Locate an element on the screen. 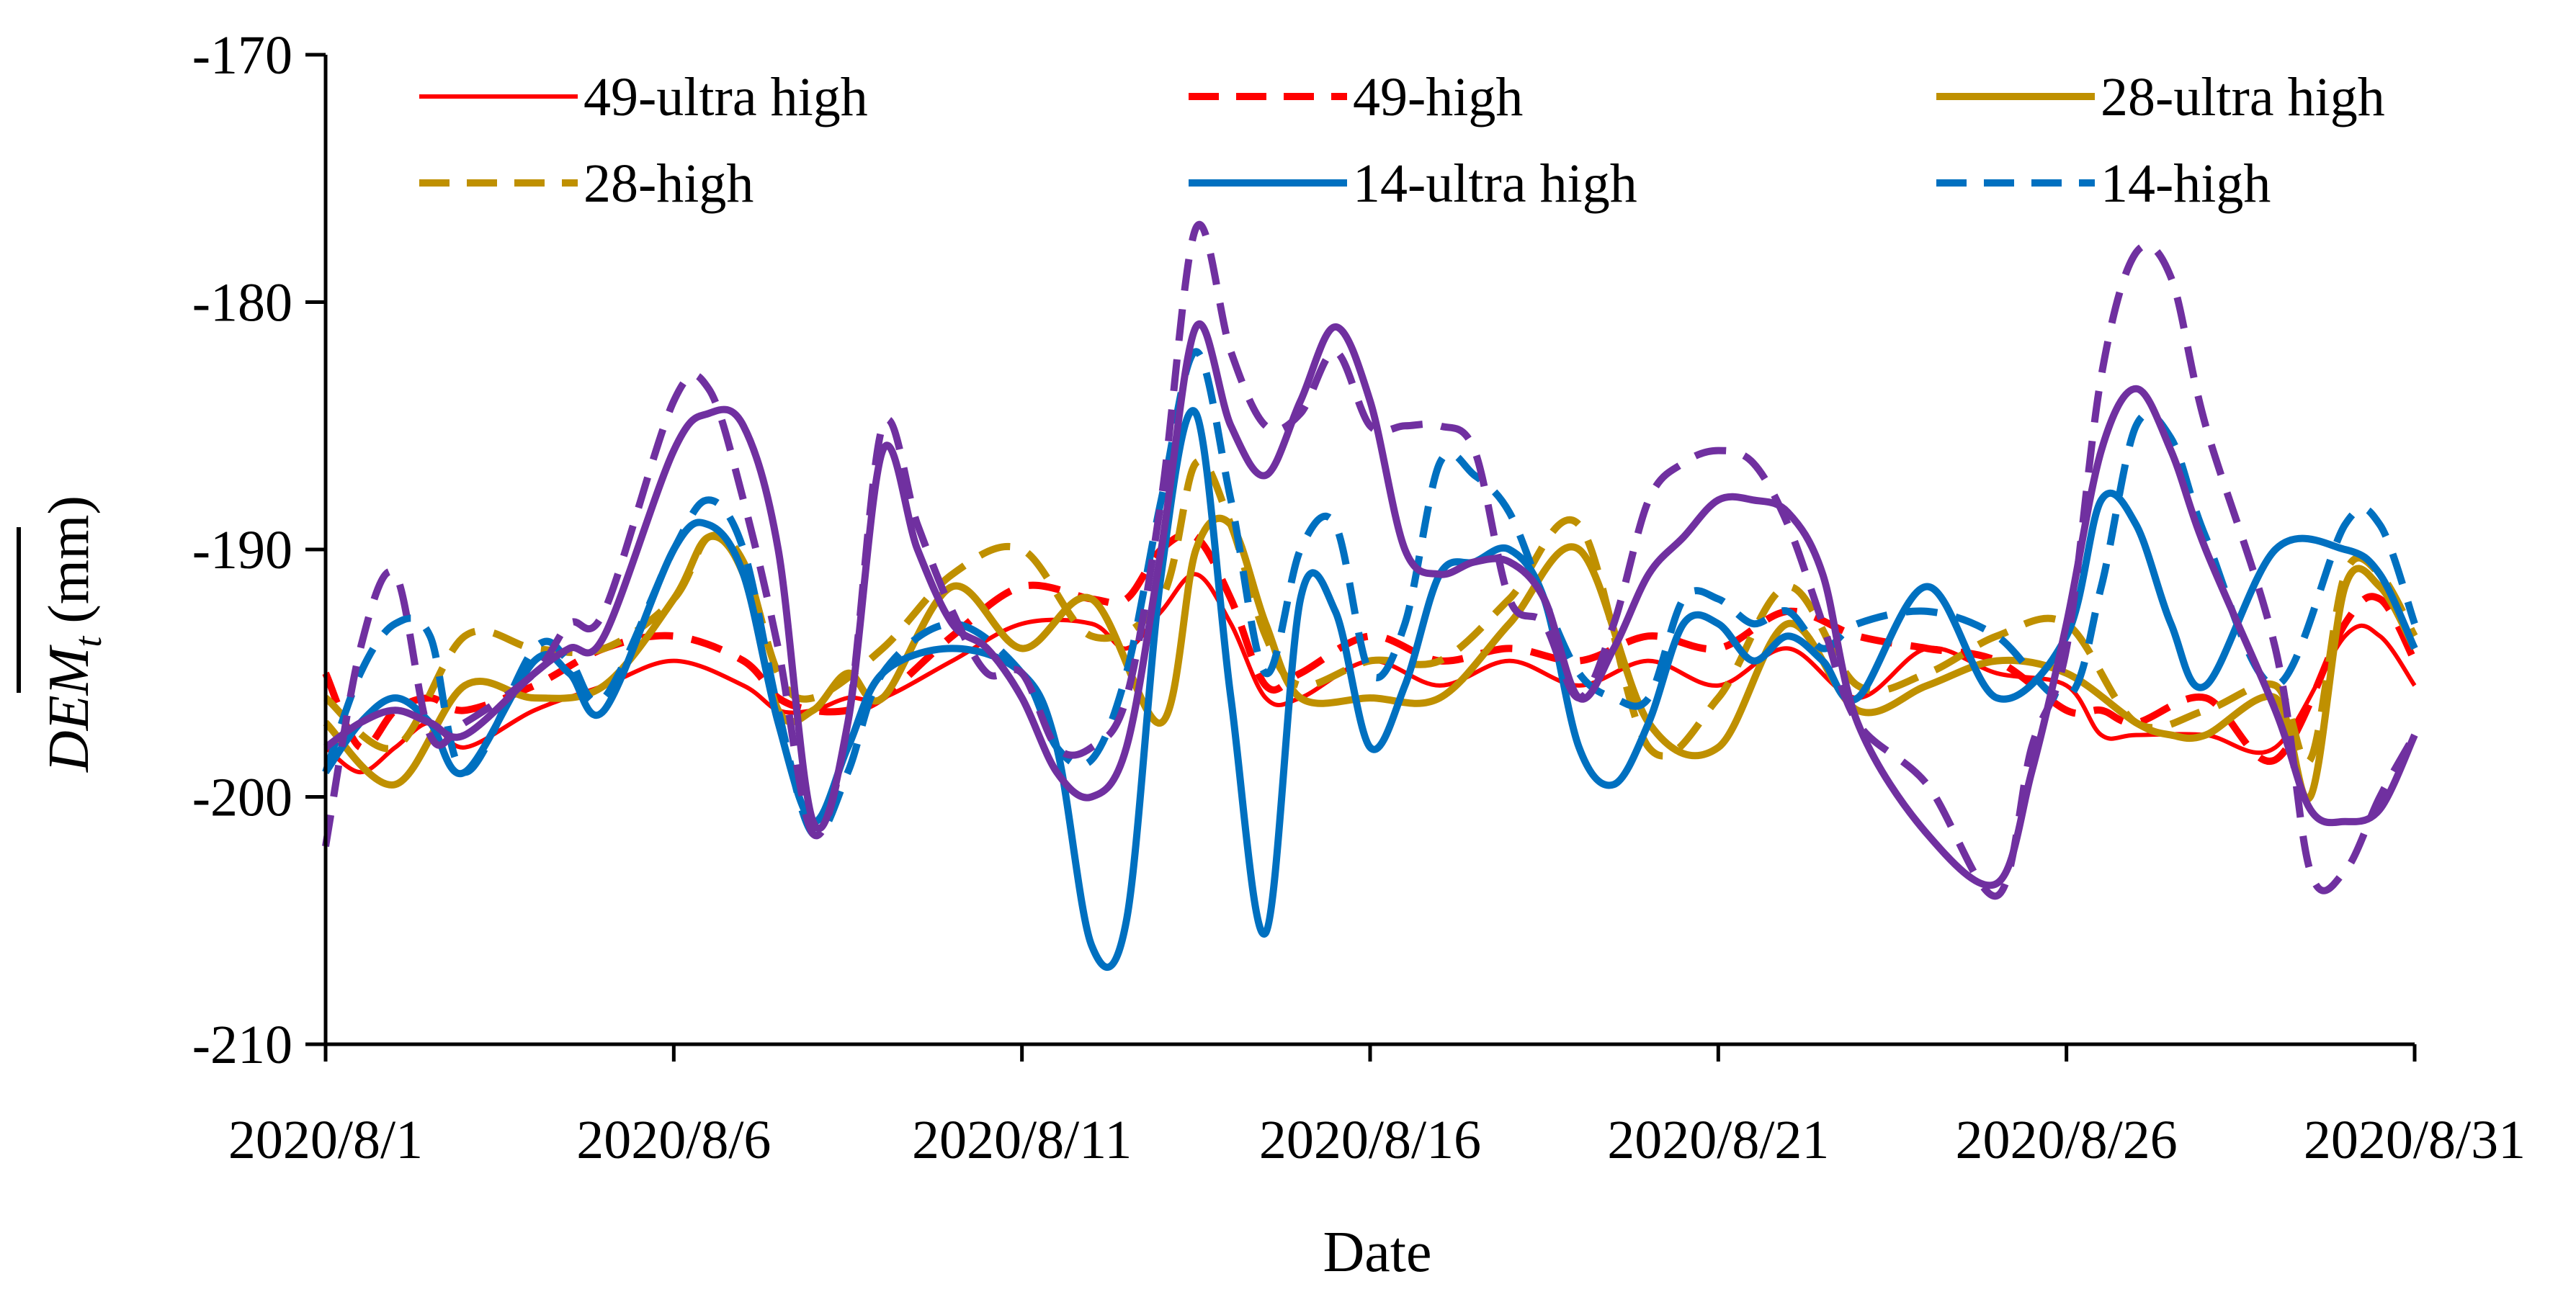 This screenshot has width=2576, height=1292. legend-label-28-high: 28-high is located at coordinates (668, 184).